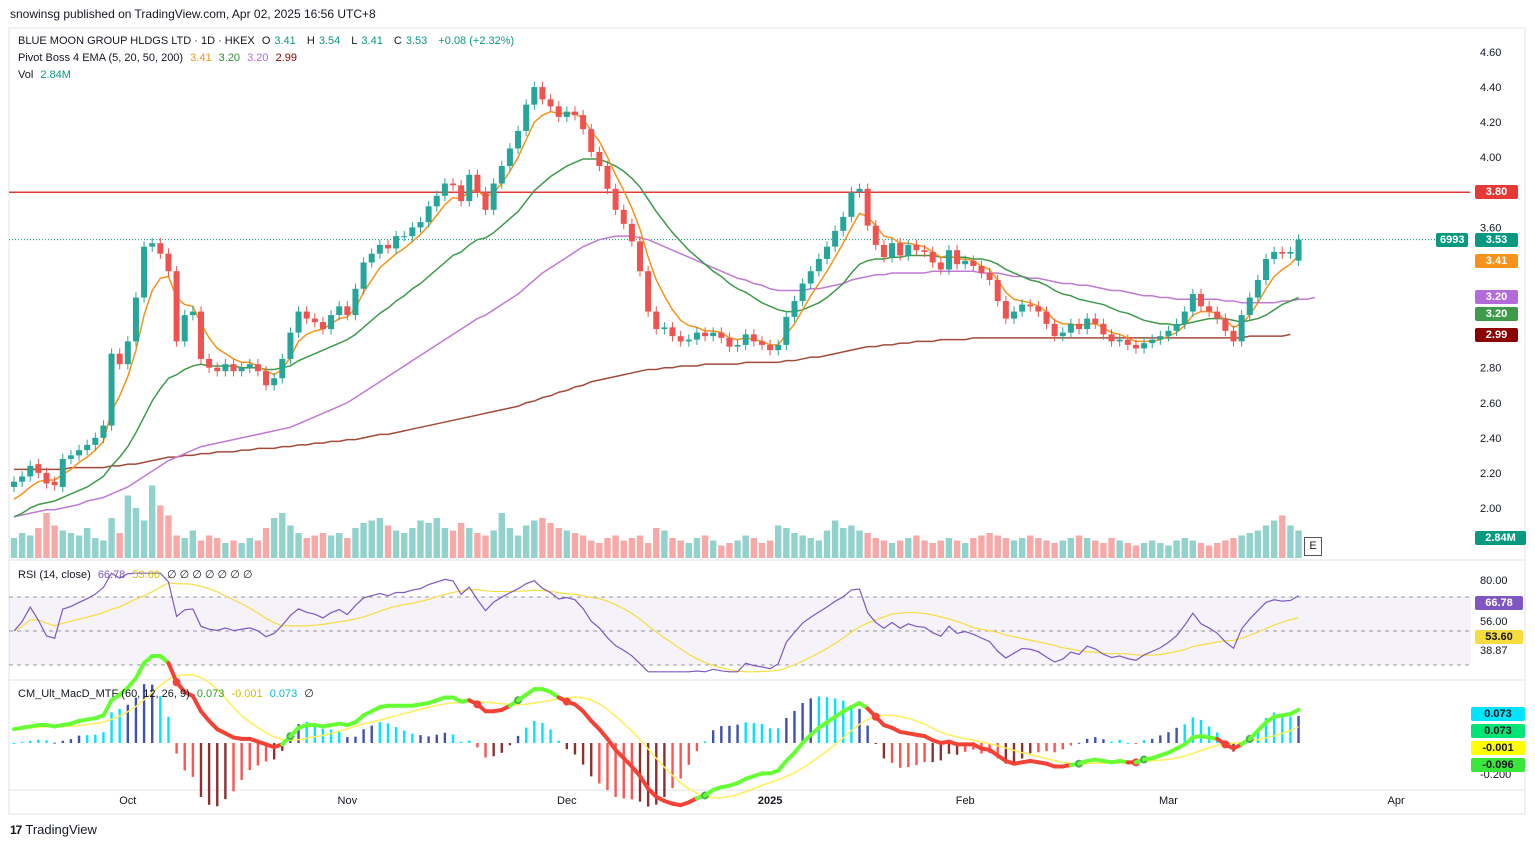 The image size is (1535, 849). What do you see at coordinates (1396, 801) in the screenshot?
I see `time-axis-label: Apr` at bounding box center [1396, 801].